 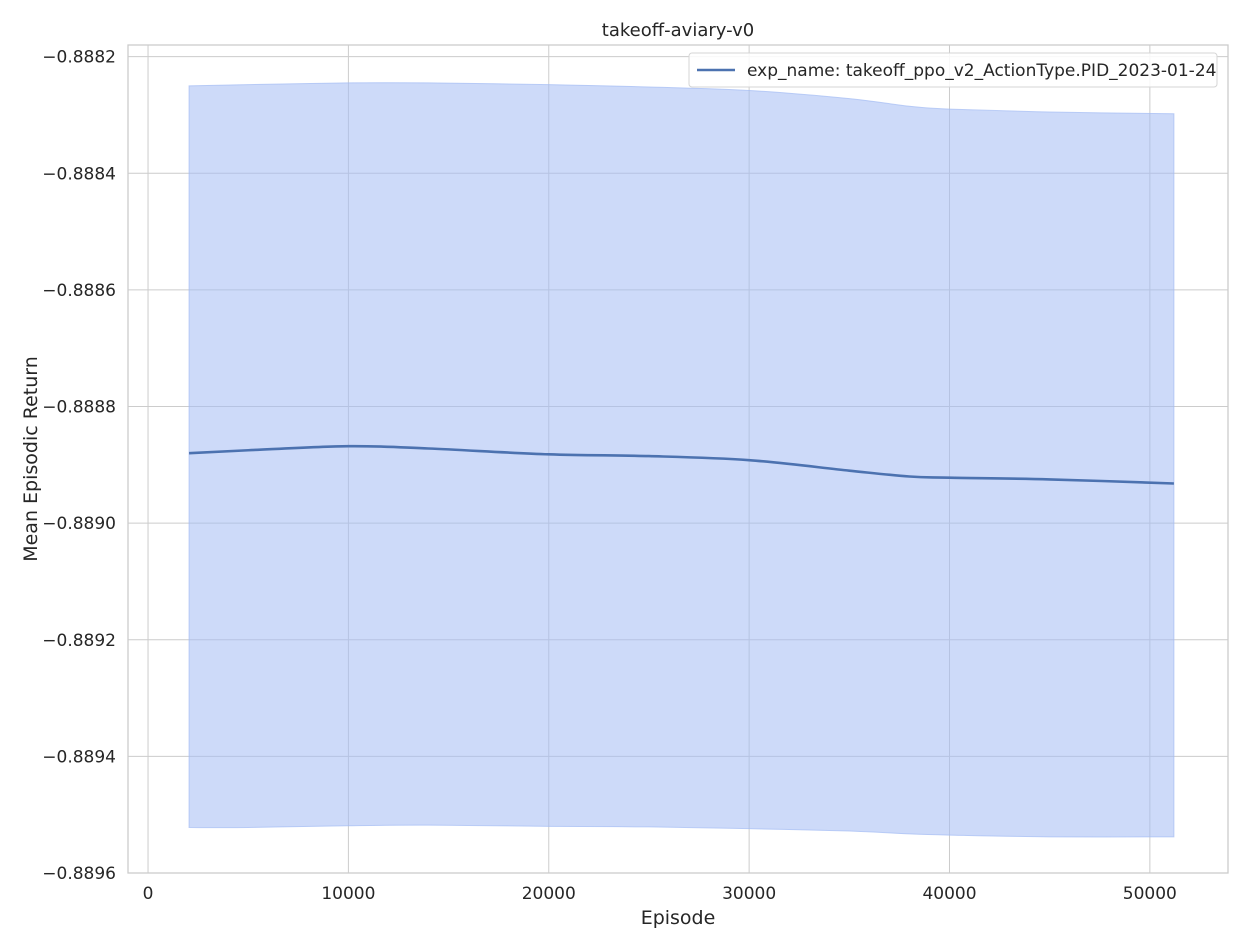 I want to click on y-tick-label: −0.8886, so click(x=79, y=291).